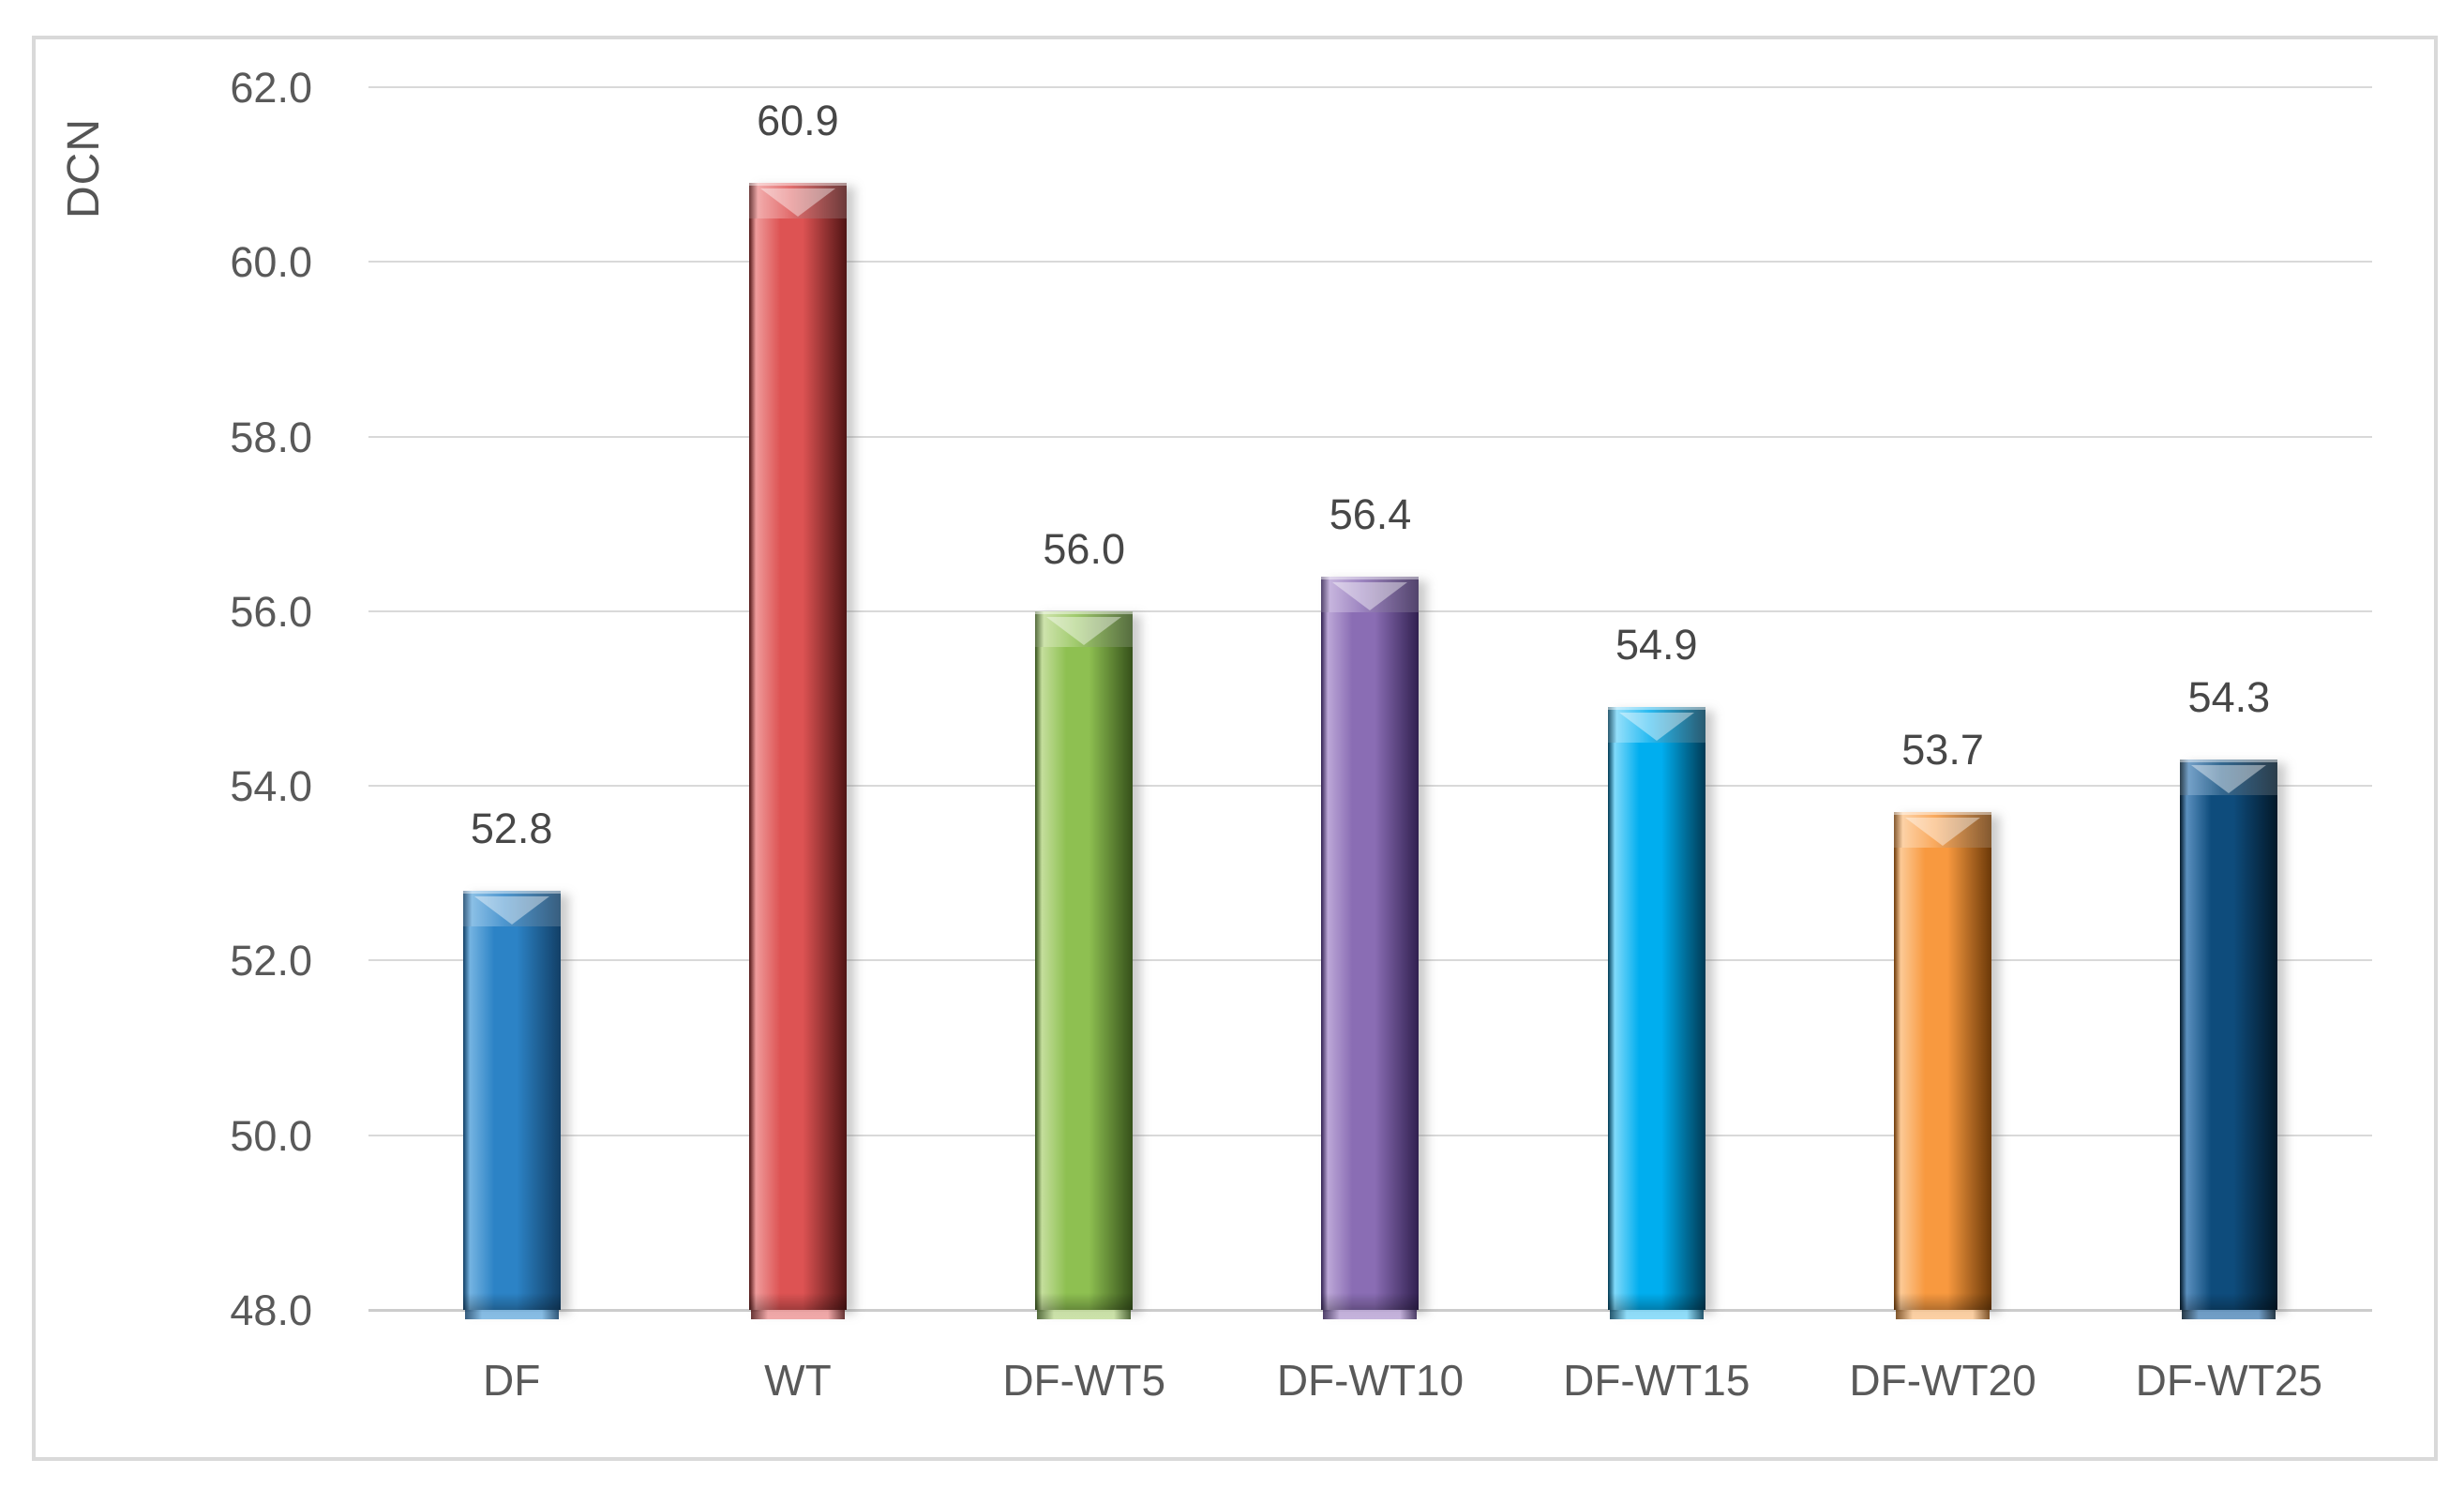  Describe the element at coordinates (798, 1380) in the screenshot. I see `x-axis-label-WT: WT` at that location.